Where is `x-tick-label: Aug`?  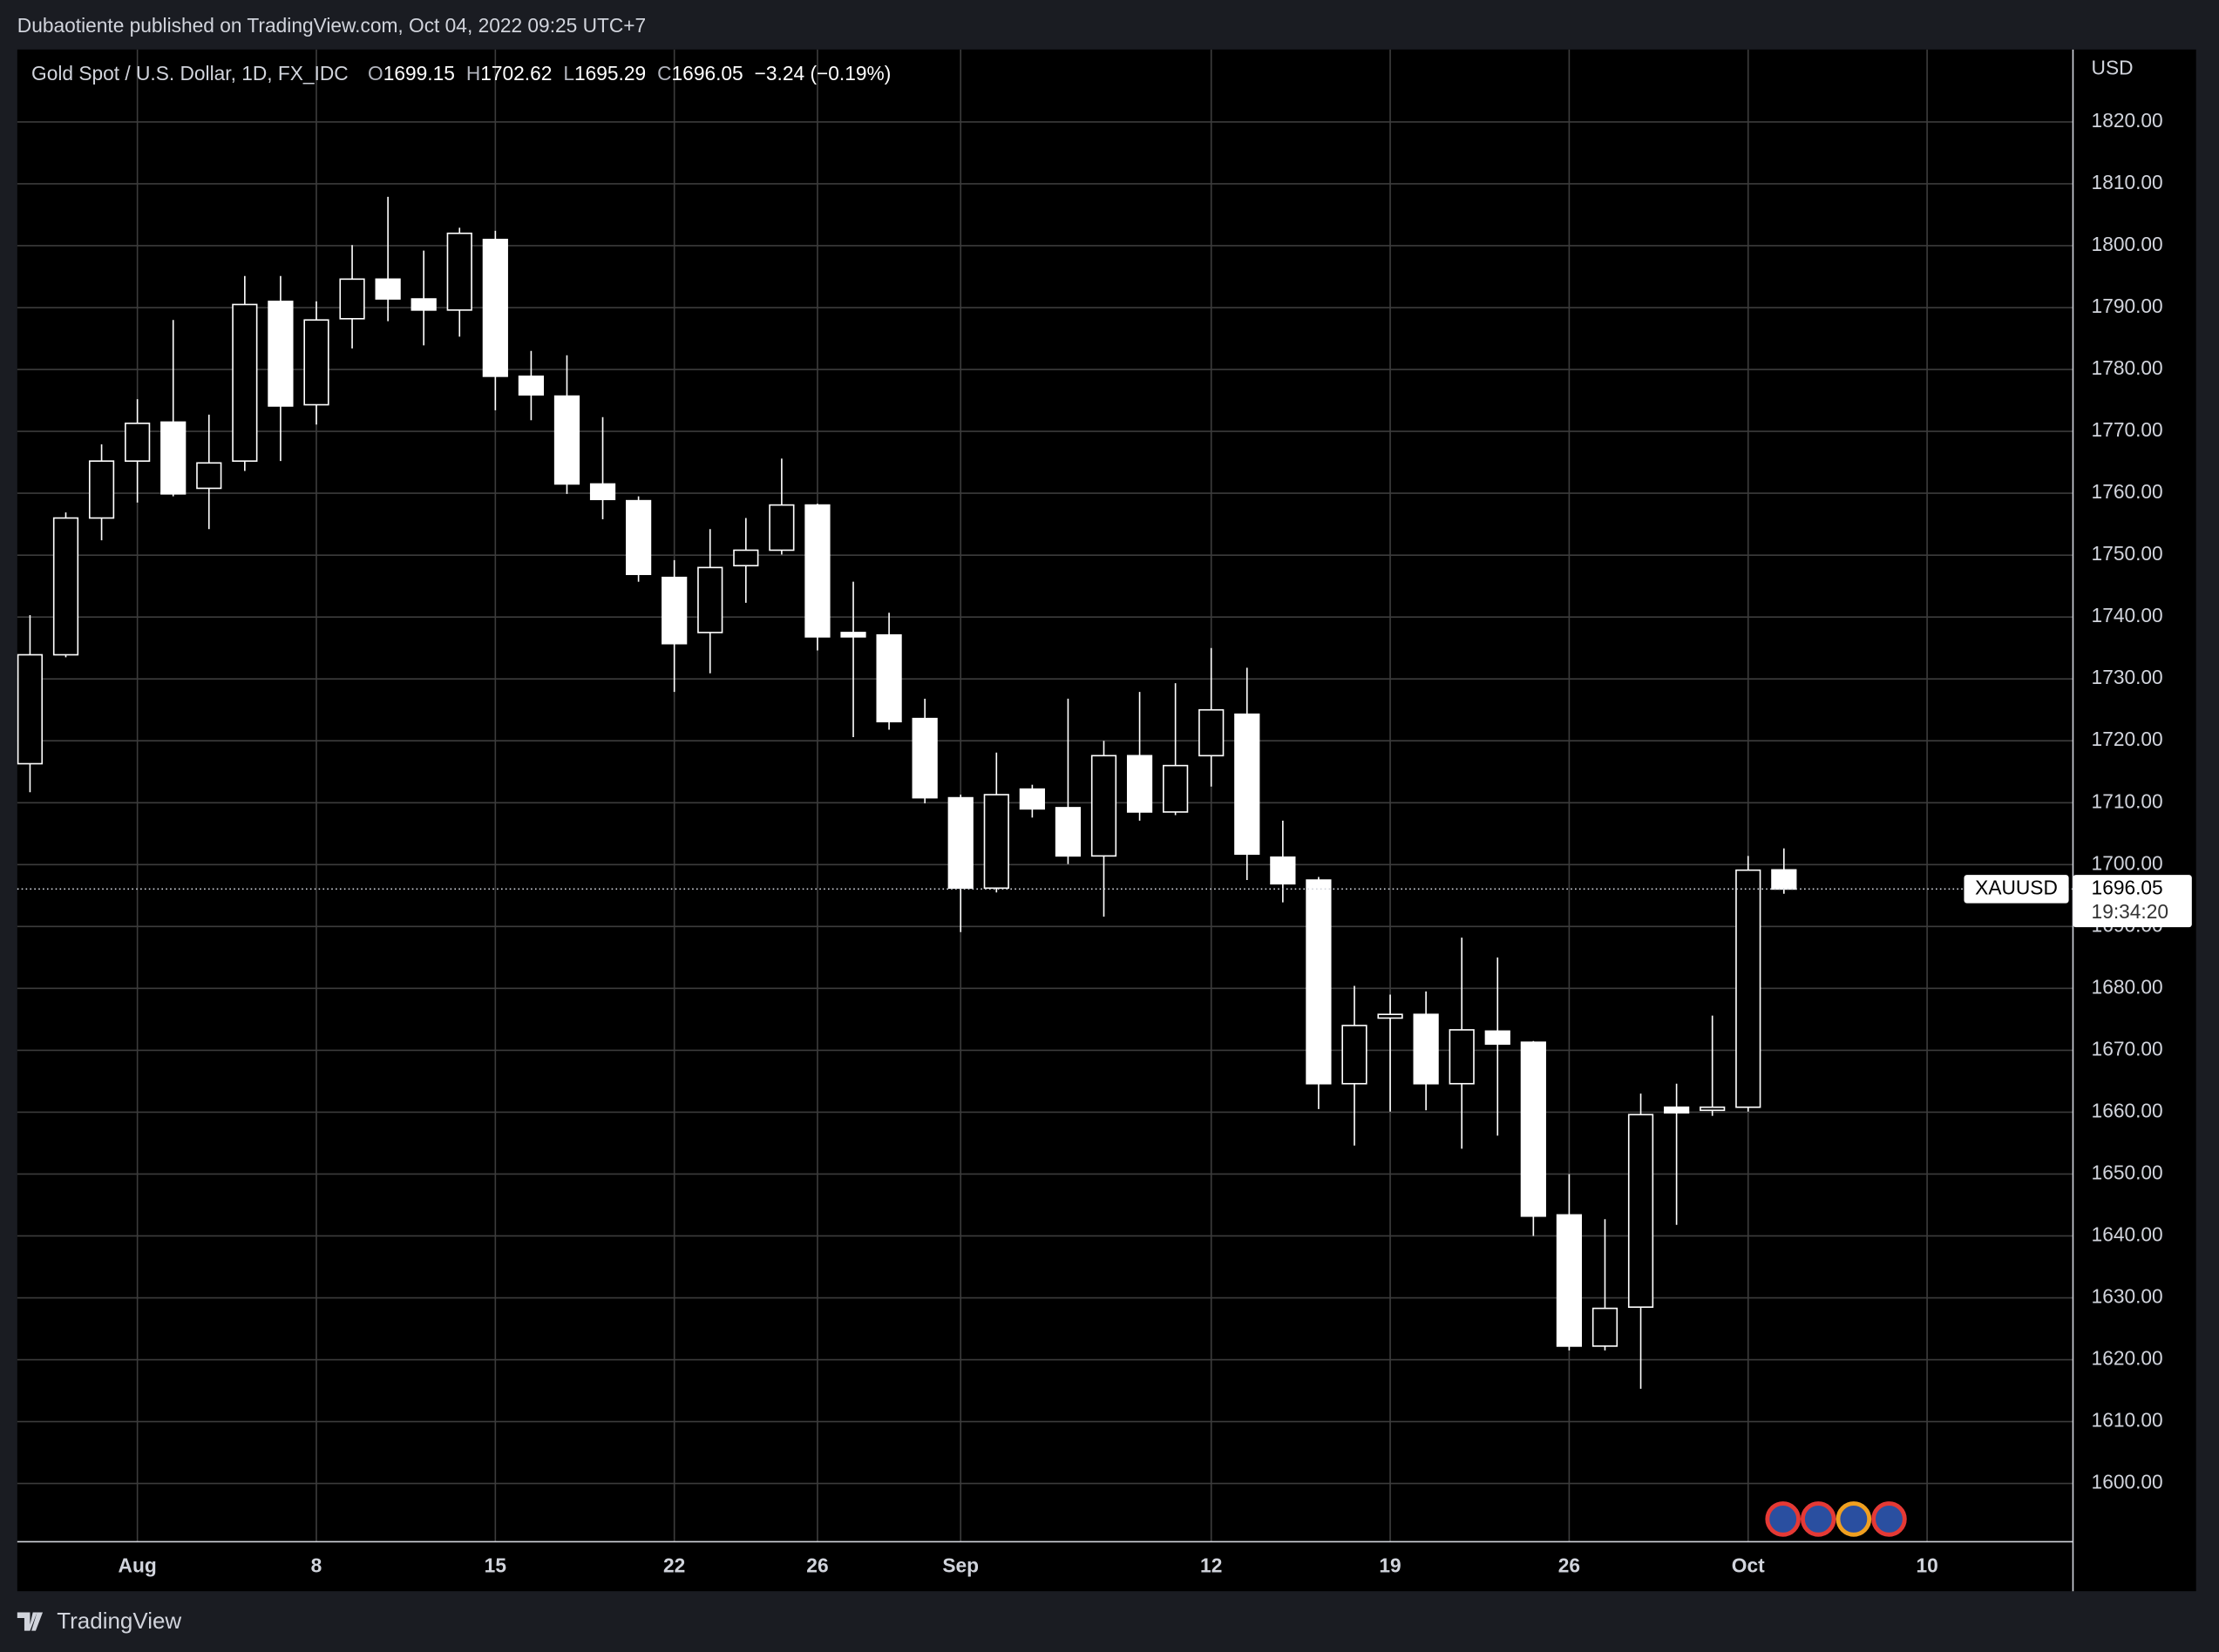
x-tick-label: Aug is located at coordinates (138, 1565).